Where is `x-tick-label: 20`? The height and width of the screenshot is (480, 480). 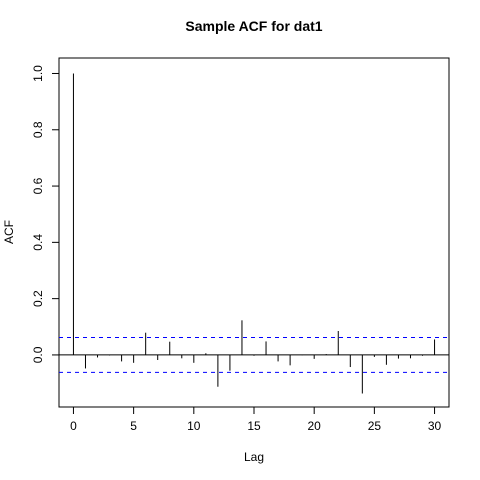
x-tick-label: 20 is located at coordinates (315, 426).